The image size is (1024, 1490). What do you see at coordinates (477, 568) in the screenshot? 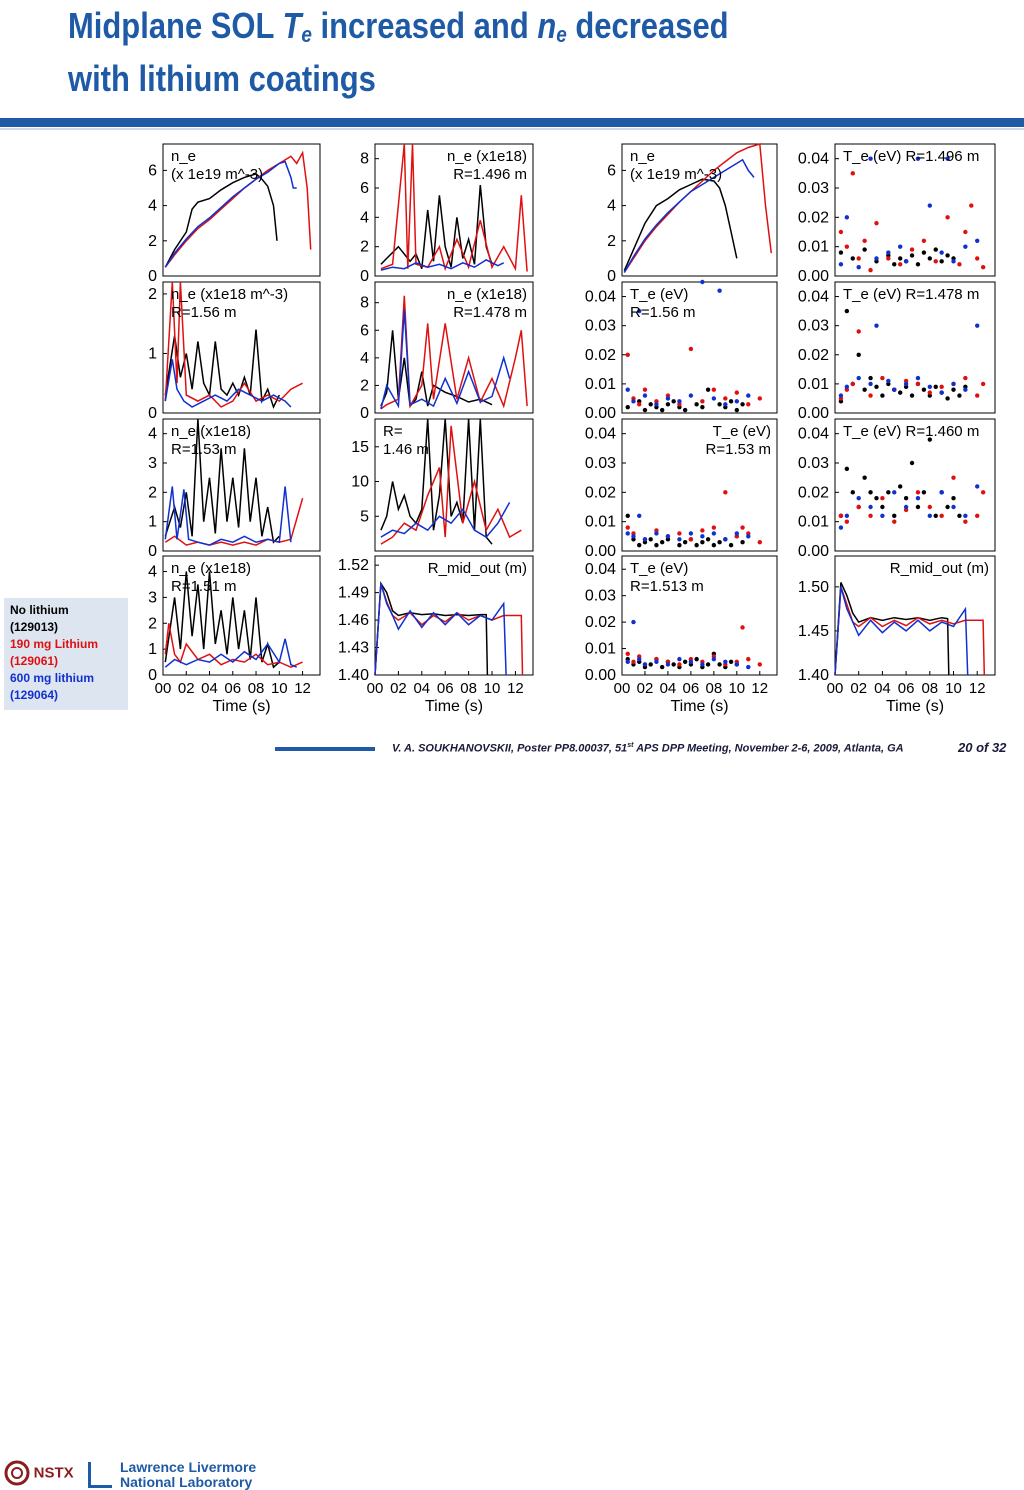
I see `chart-13-label: R_mid_out (m)` at bounding box center [477, 568].